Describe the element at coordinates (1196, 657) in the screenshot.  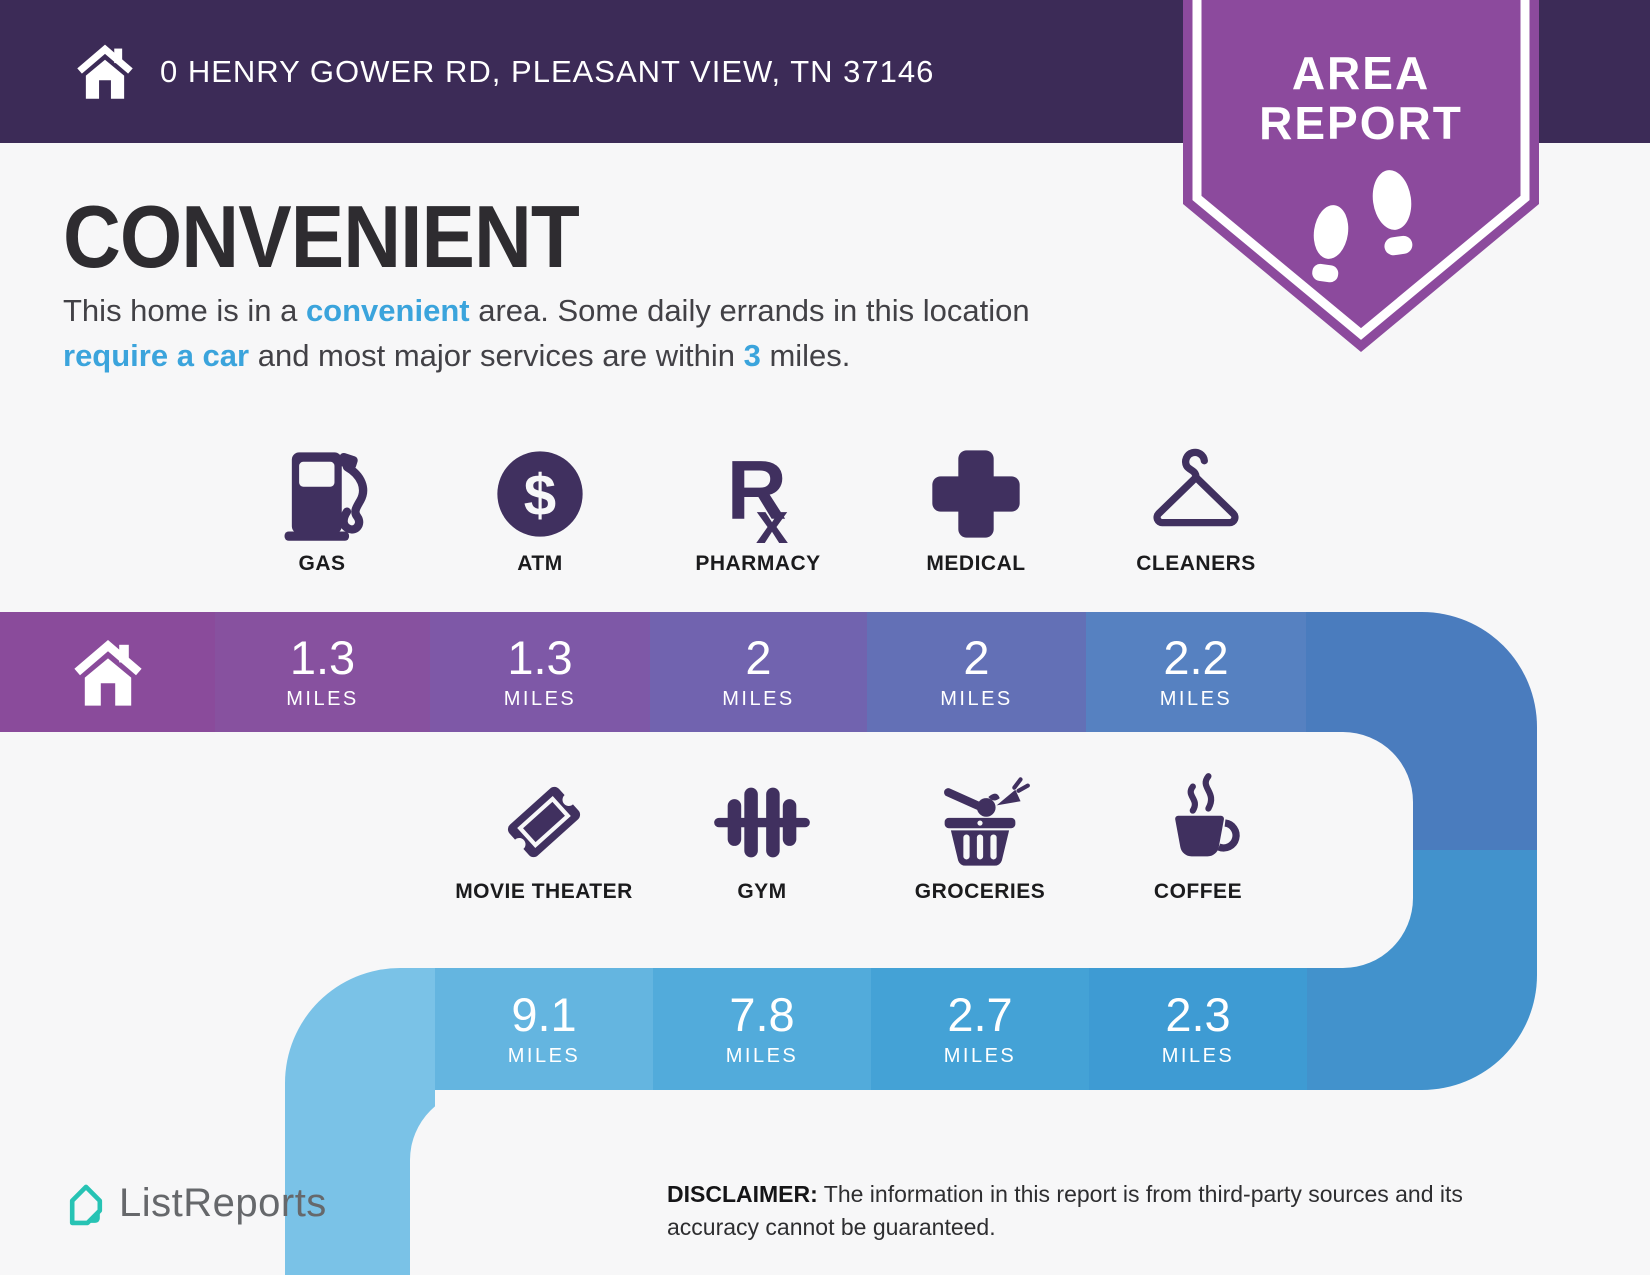
I see `distance-value: 2.2` at that location.